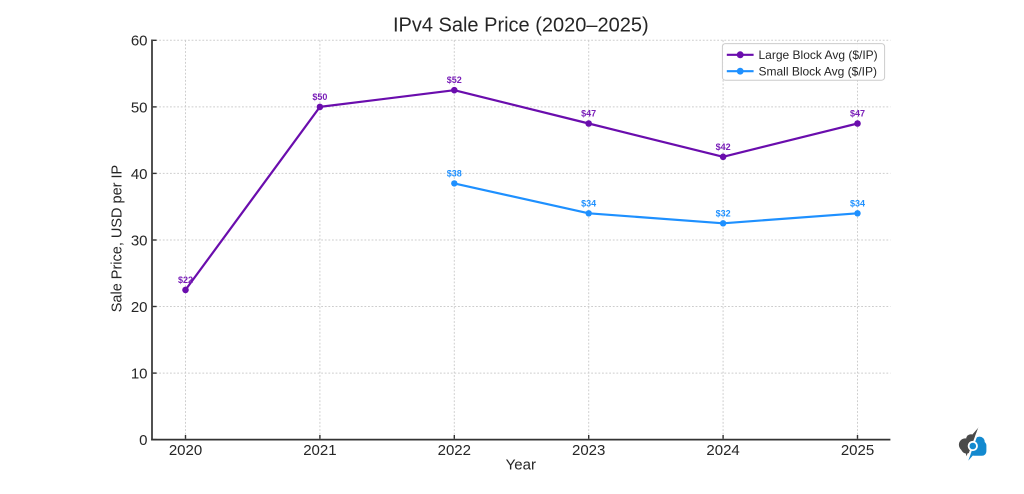  I want to click on svg-text: 10, so click(139, 374).